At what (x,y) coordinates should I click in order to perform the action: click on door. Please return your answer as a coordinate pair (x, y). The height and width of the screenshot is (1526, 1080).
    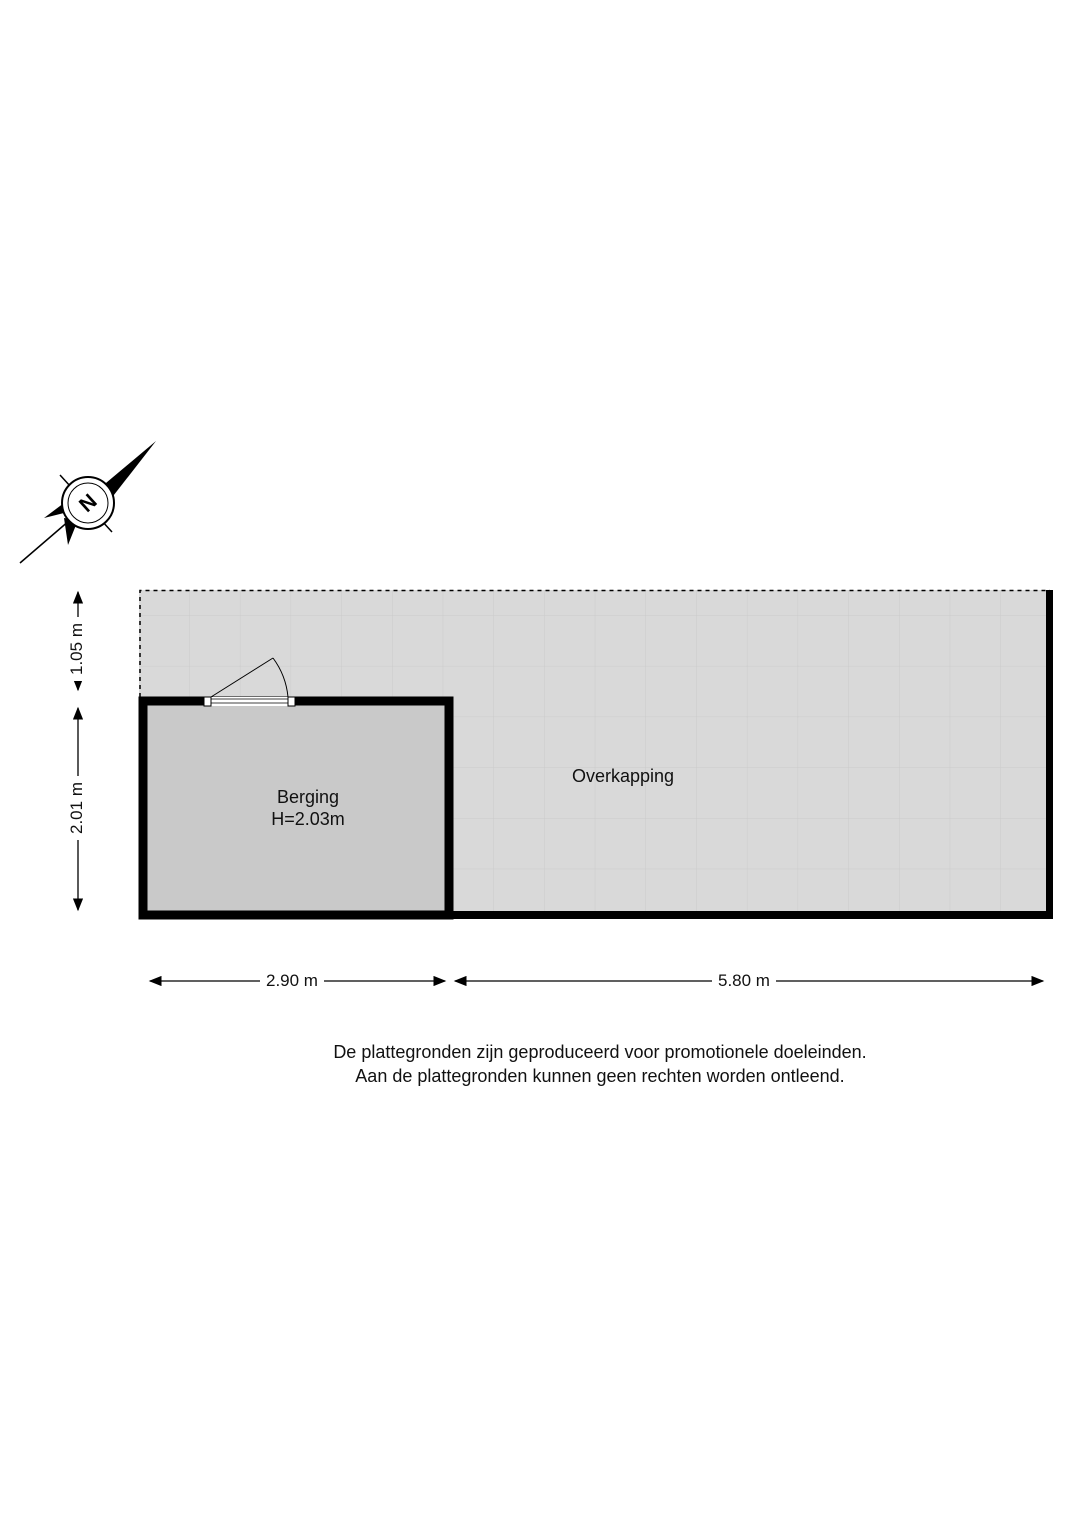
    Looking at the image, I should click on (249, 682).